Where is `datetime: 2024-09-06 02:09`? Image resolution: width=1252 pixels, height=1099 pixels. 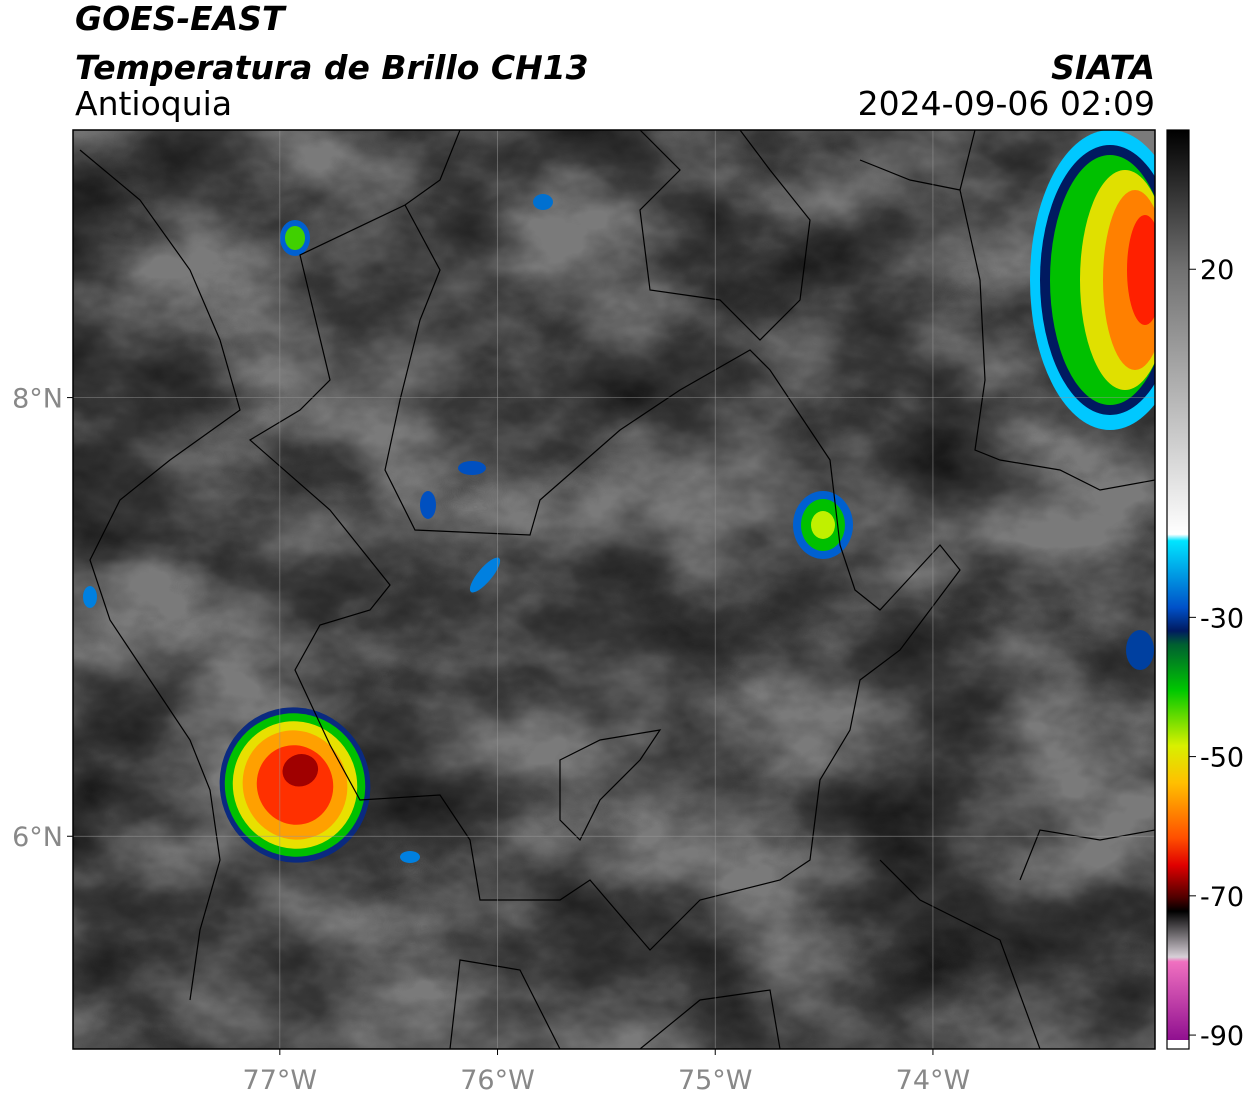 datetime: 2024-09-06 02:09 is located at coordinates (1006, 103).